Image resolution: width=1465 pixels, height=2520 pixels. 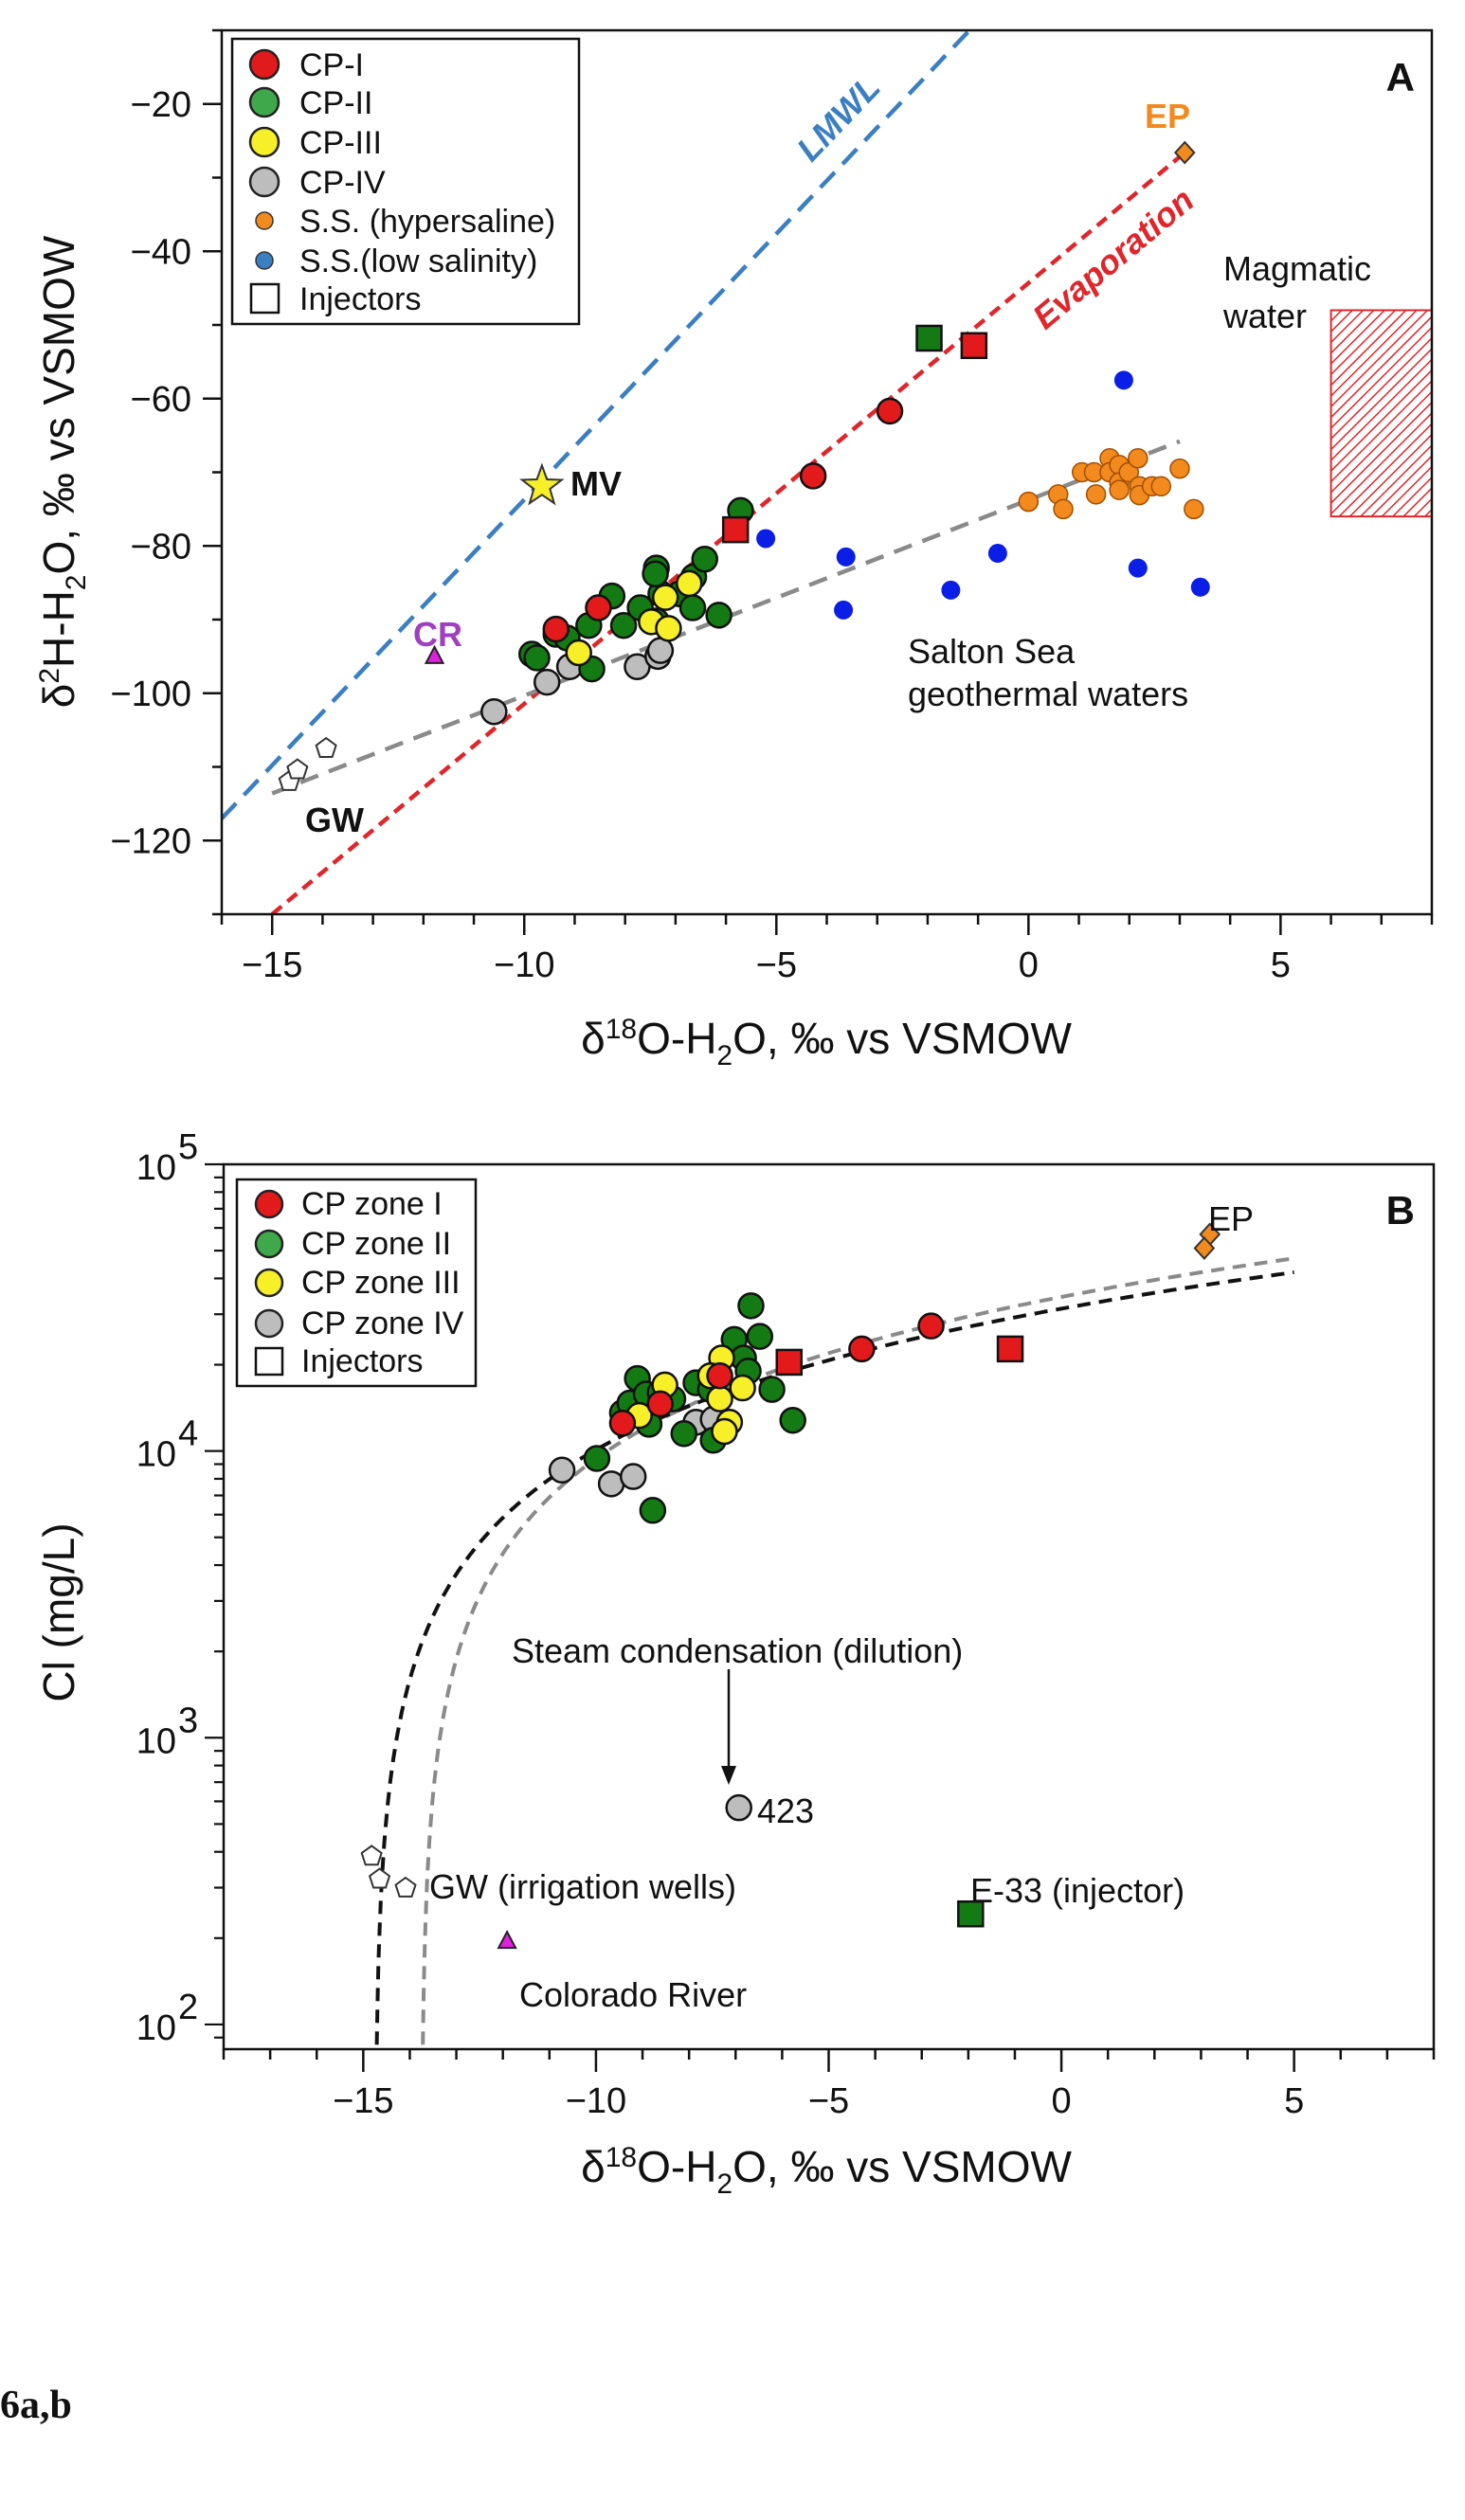 I want to click on colorado-river-label: Colorado River, so click(x=633, y=1994).